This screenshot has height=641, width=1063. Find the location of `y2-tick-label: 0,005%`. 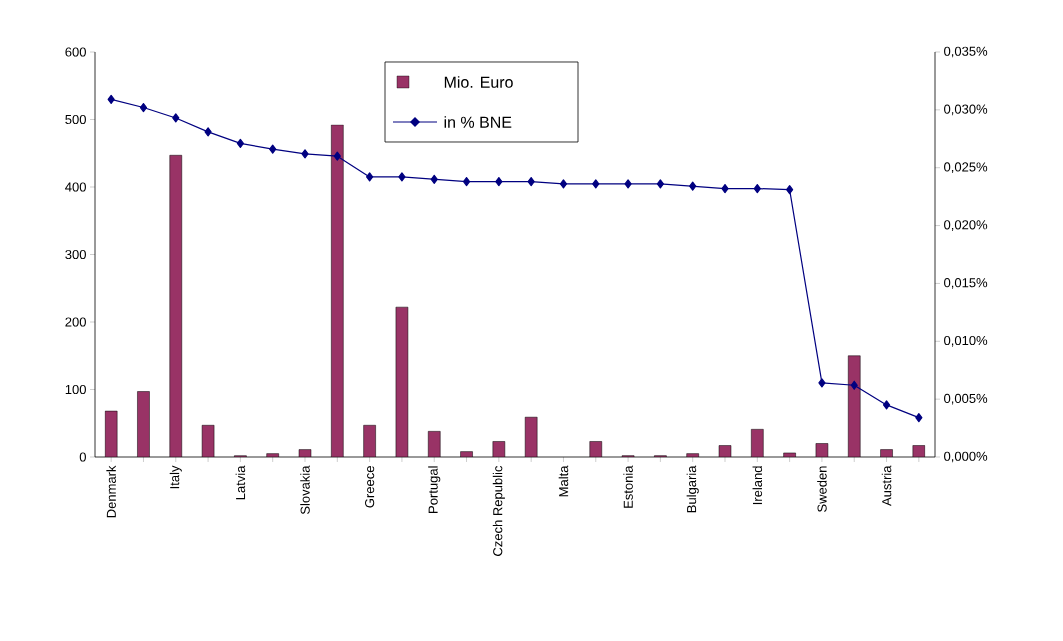

y2-tick-label: 0,005% is located at coordinates (966, 399).